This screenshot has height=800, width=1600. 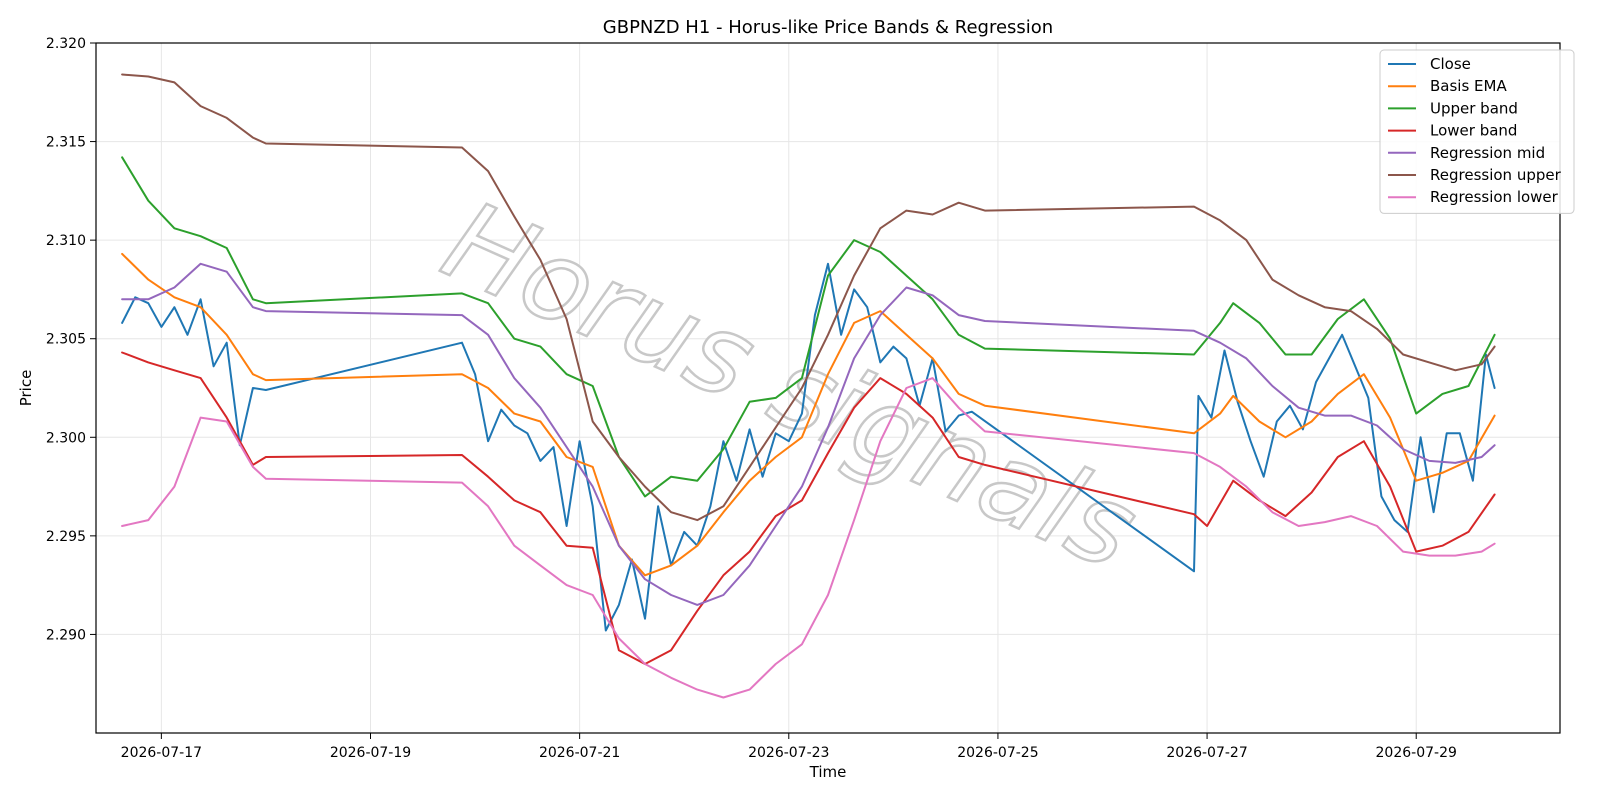 I want to click on legend-label: Regression mid, so click(x=1487, y=153).